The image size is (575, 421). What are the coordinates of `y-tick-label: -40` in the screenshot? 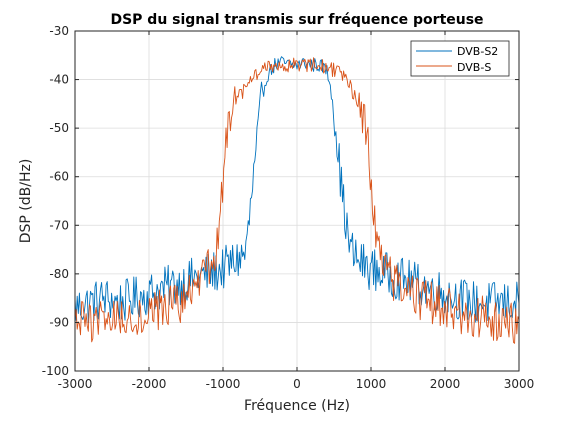 It's located at (59, 80).